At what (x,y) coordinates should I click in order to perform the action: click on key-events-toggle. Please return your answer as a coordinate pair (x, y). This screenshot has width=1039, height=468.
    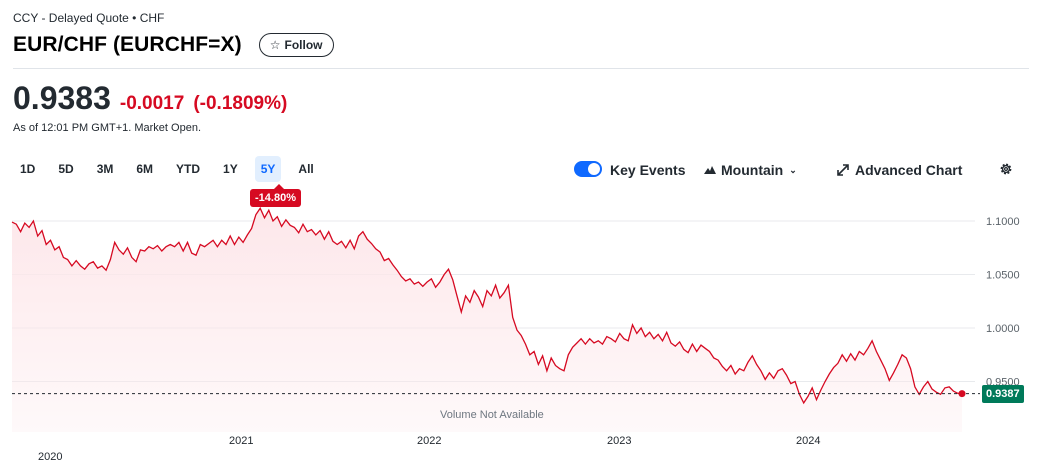
    Looking at the image, I should click on (588, 169).